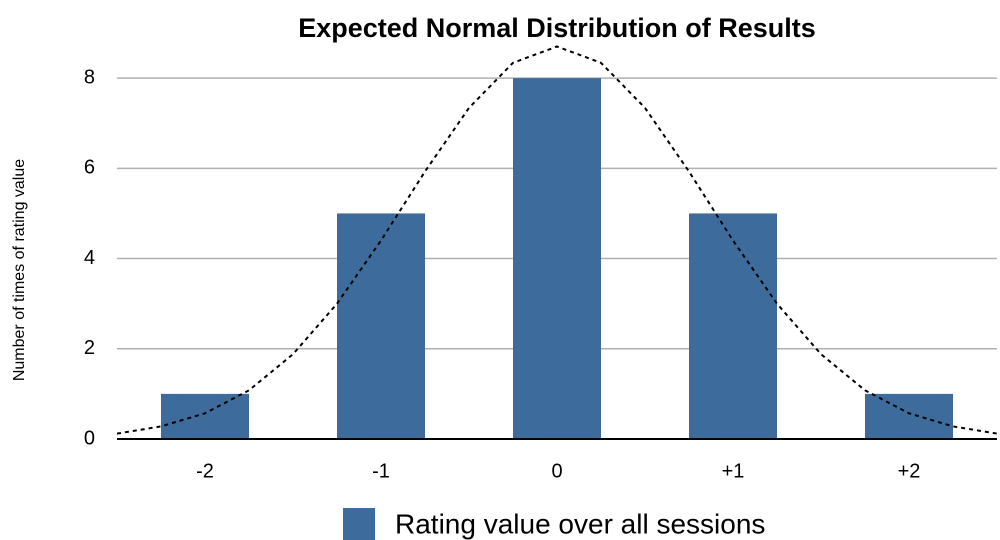 This screenshot has height=540, width=1000. What do you see at coordinates (580, 523) in the screenshot?
I see `legend-label: Rating value over all sessions` at bounding box center [580, 523].